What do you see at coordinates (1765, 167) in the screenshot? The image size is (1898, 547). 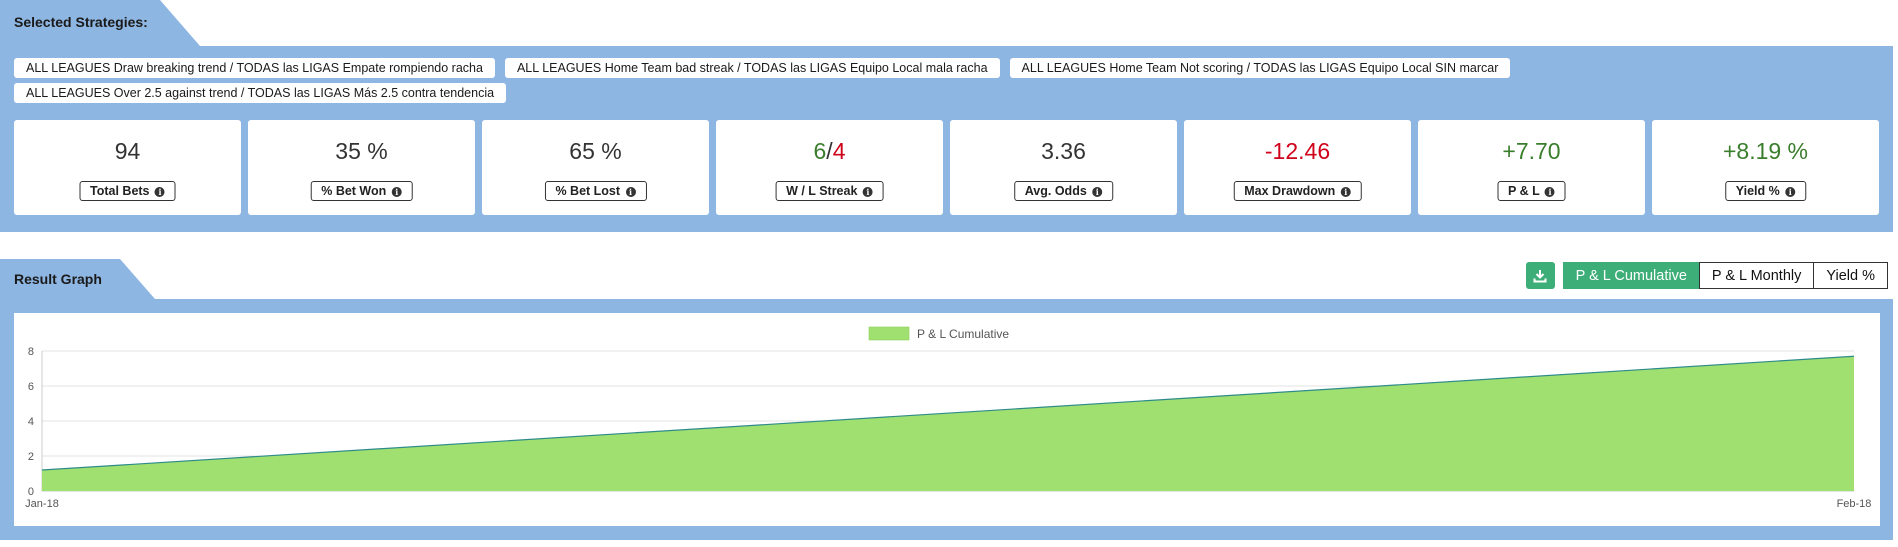 I see `stat-card-yield: +8.19 % Yield % i` at bounding box center [1765, 167].